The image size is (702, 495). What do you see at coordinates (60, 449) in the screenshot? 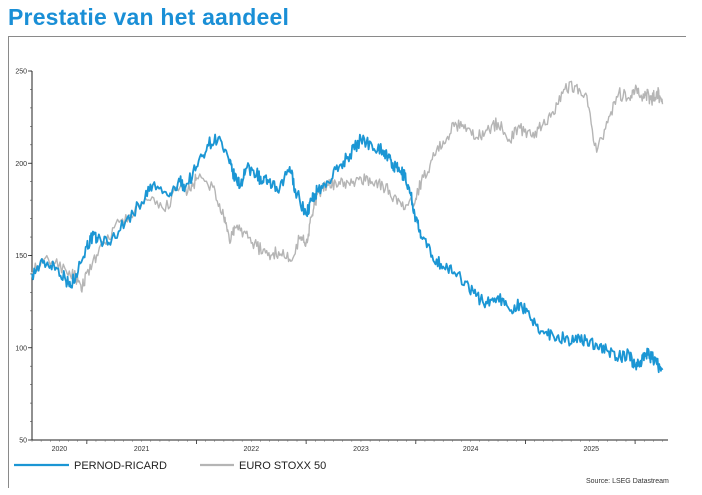
I see `x-tick-label: 2020` at bounding box center [60, 449].